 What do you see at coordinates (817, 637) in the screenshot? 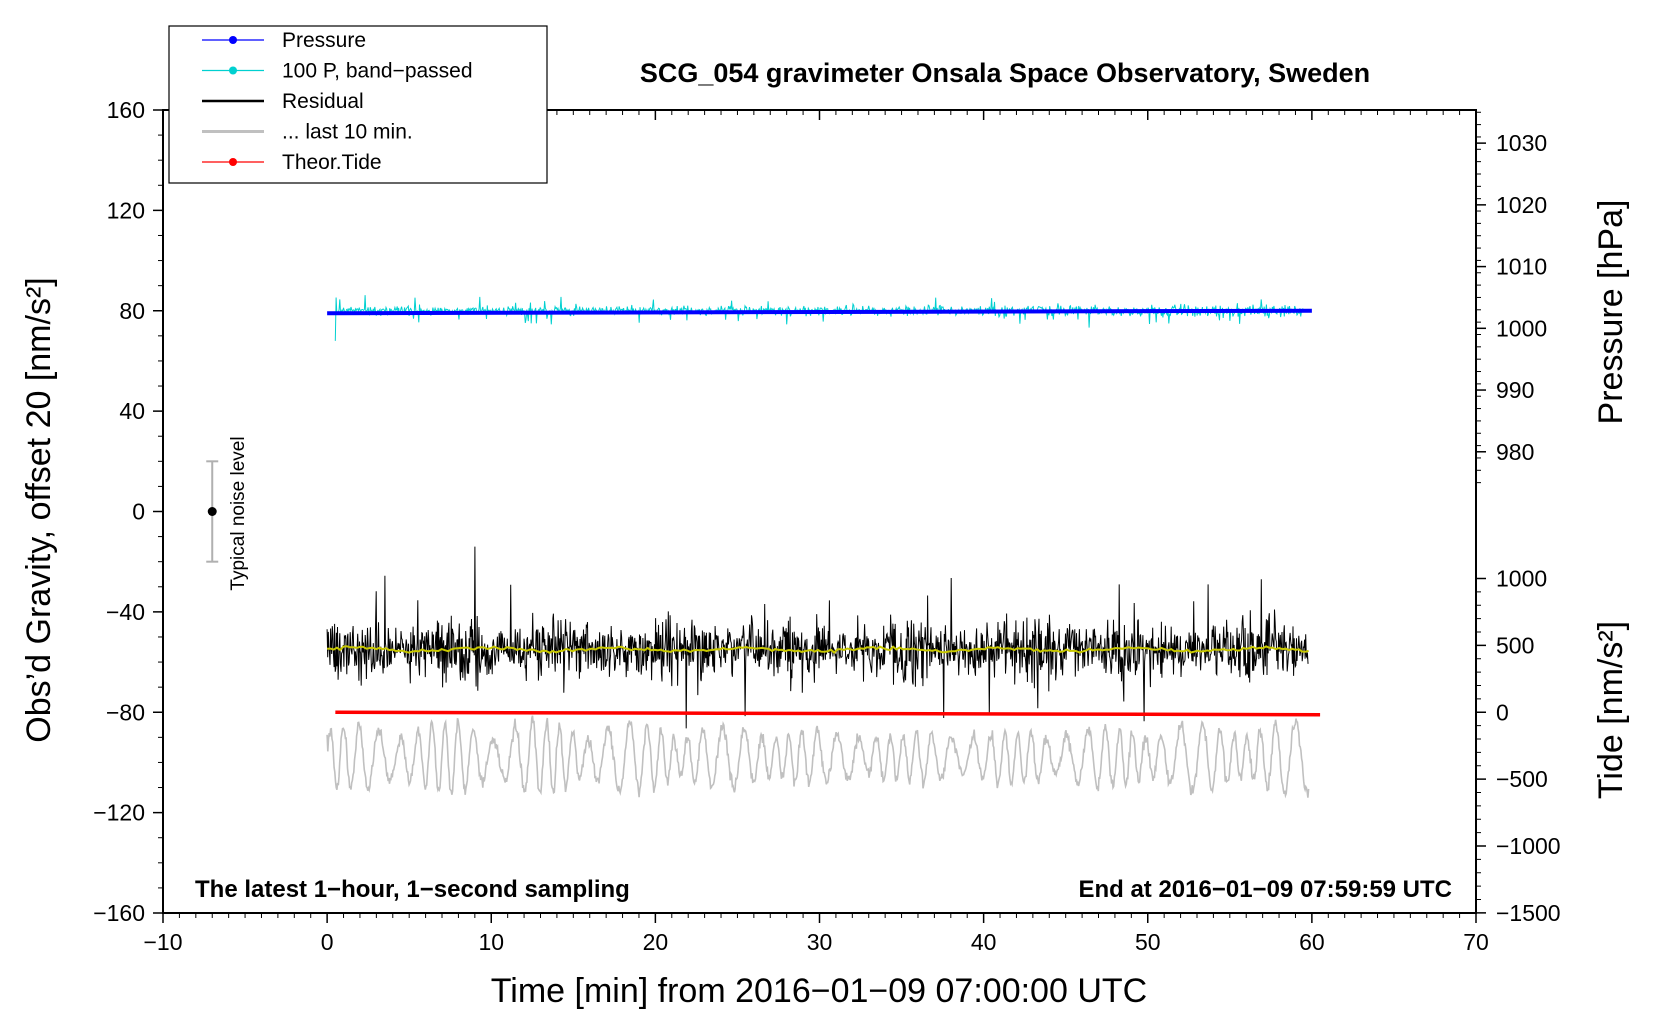
I see `series-residual` at bounding box center [817, 637].